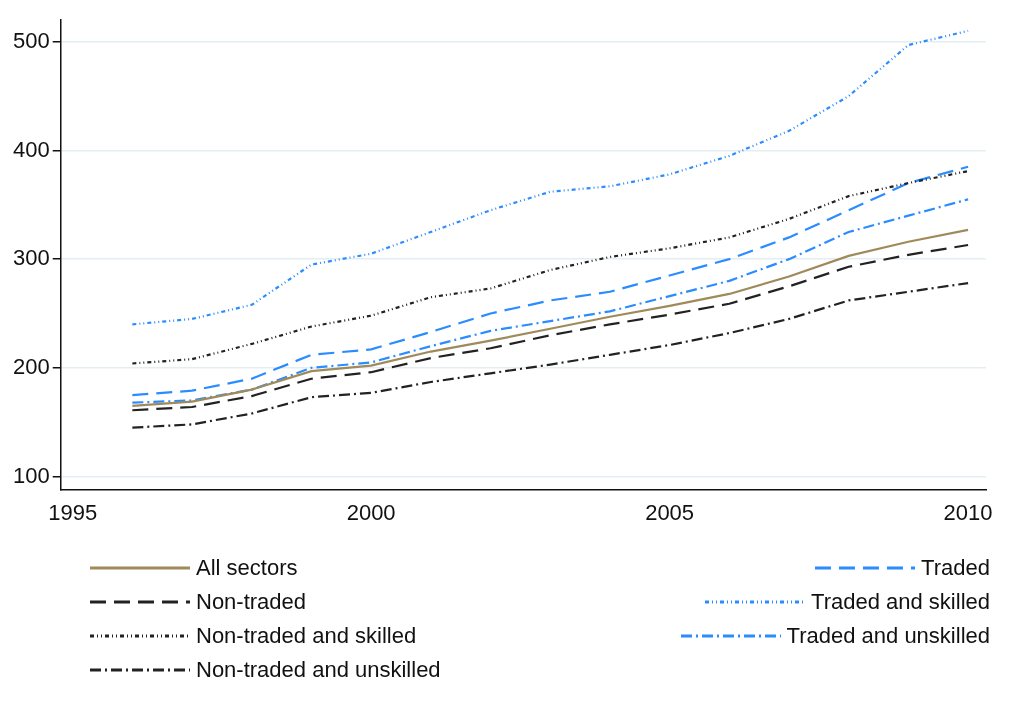 The image size is (1016, 702). What do you see at coordinates (31, 258) in the screenshot?
I see `y-tick-label: 300` at bounding box center [31, 258].